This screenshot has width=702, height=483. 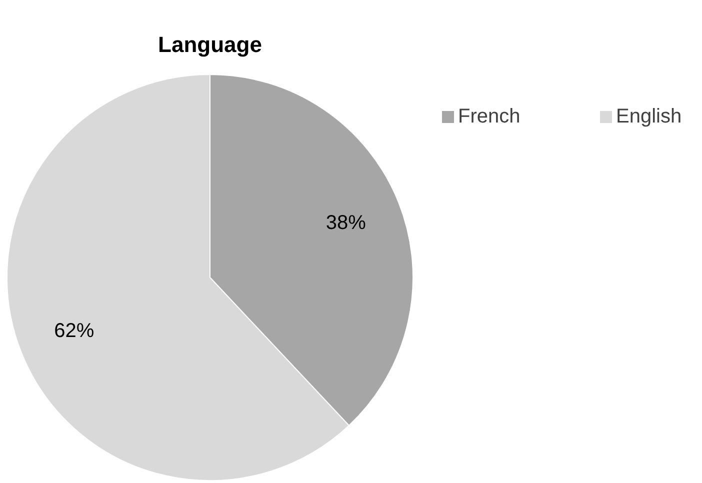 What do you see at coordinates (210, 45) in the screenshot?
I see `chart-title: Language` at bounding box center [210, 45].